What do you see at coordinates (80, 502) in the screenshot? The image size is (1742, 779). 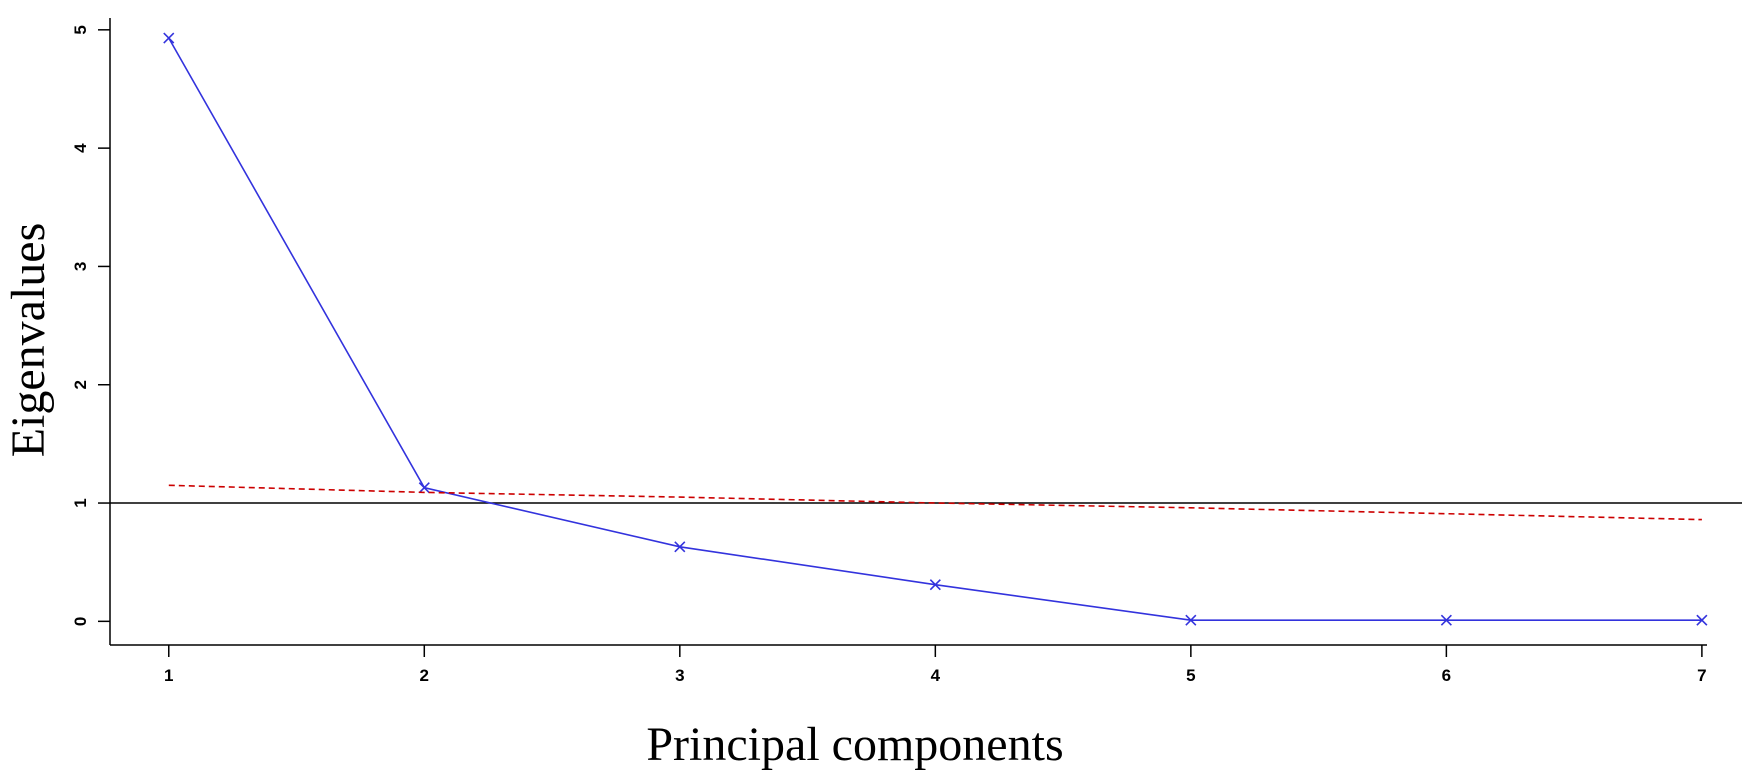 I see `y-tick-label: 1` at bounding box center [80, 502].